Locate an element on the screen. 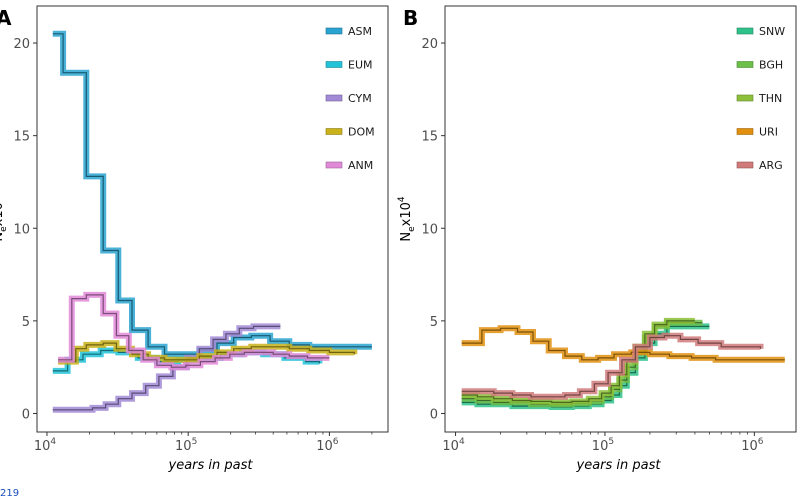 The width and height of the screenshot is (800, 504). series-group is located at coordinates (623, 363).